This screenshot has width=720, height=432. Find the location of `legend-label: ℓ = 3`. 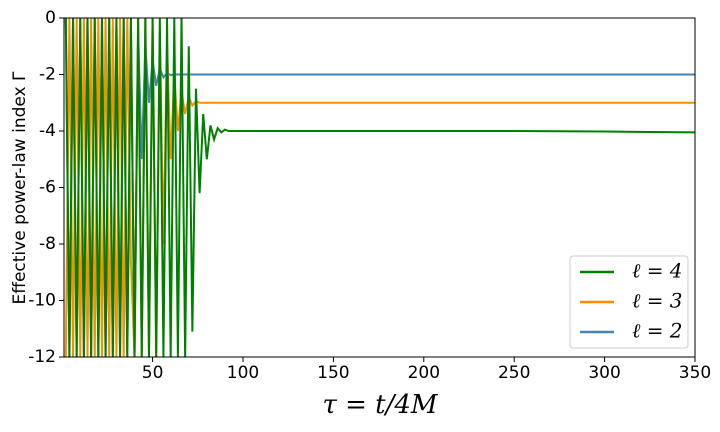

legend-label: ℓ = 3 is located at coordinates (657, 301).